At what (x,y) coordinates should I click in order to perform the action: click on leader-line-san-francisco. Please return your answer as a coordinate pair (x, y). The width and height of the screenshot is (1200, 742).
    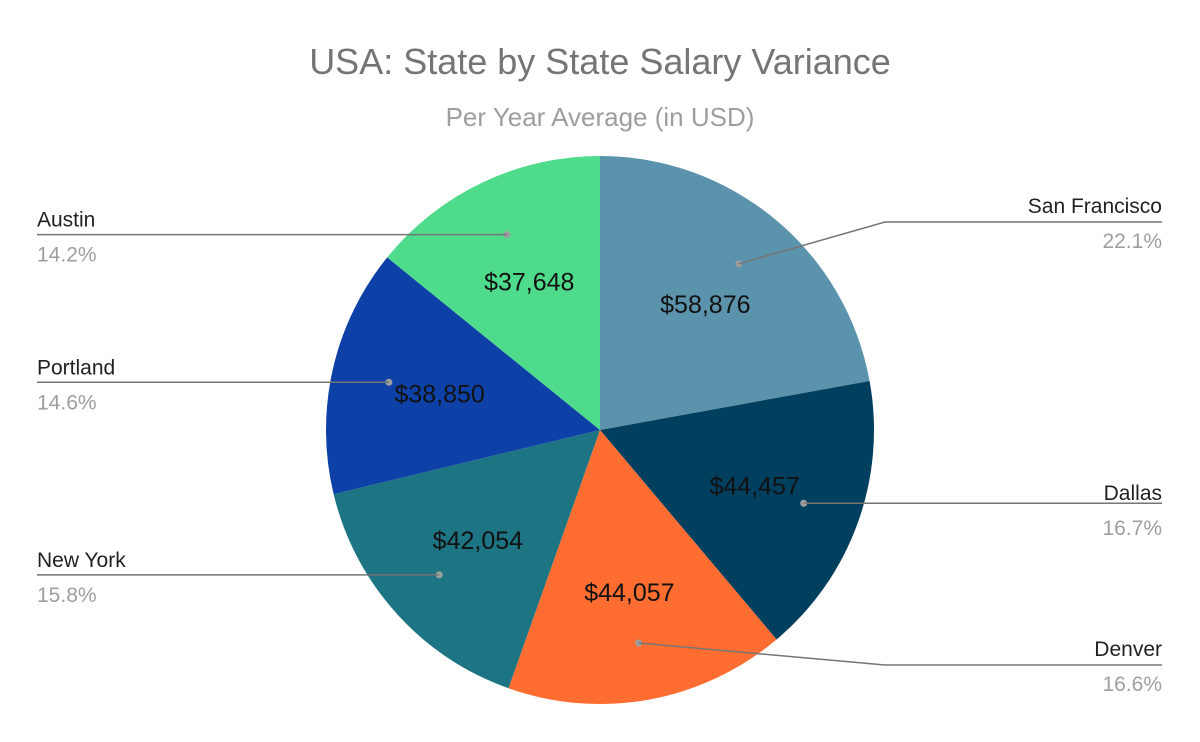
    Looking at the image, I should click on (950, 243).